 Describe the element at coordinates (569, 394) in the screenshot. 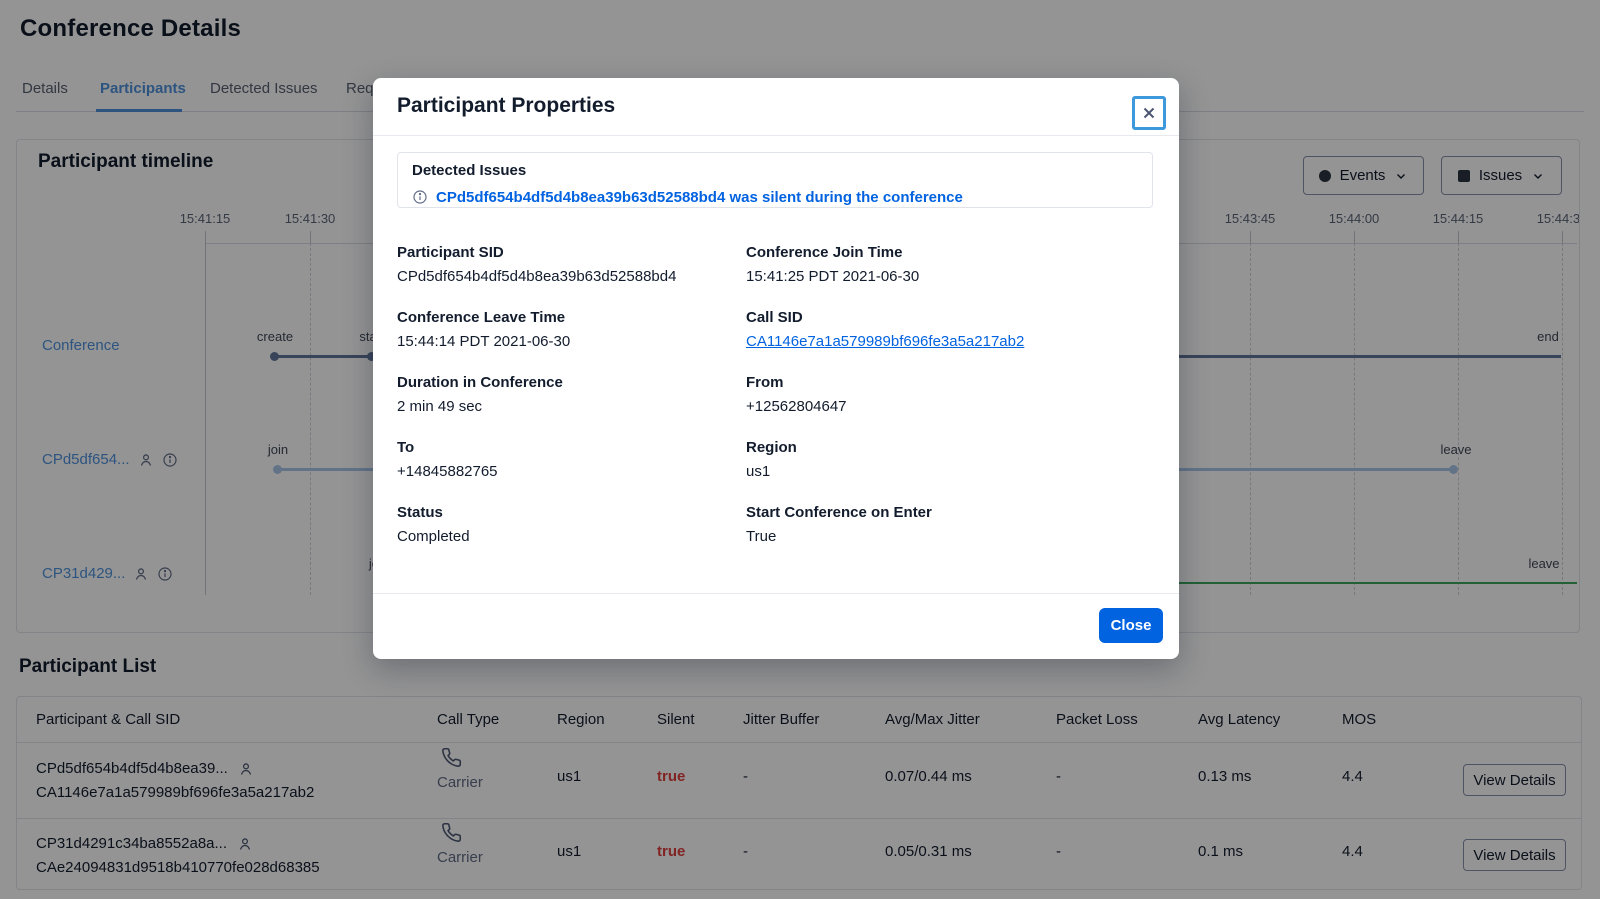

I see `field-duration: Duration in Conference 2 min 49 sec` at that location.